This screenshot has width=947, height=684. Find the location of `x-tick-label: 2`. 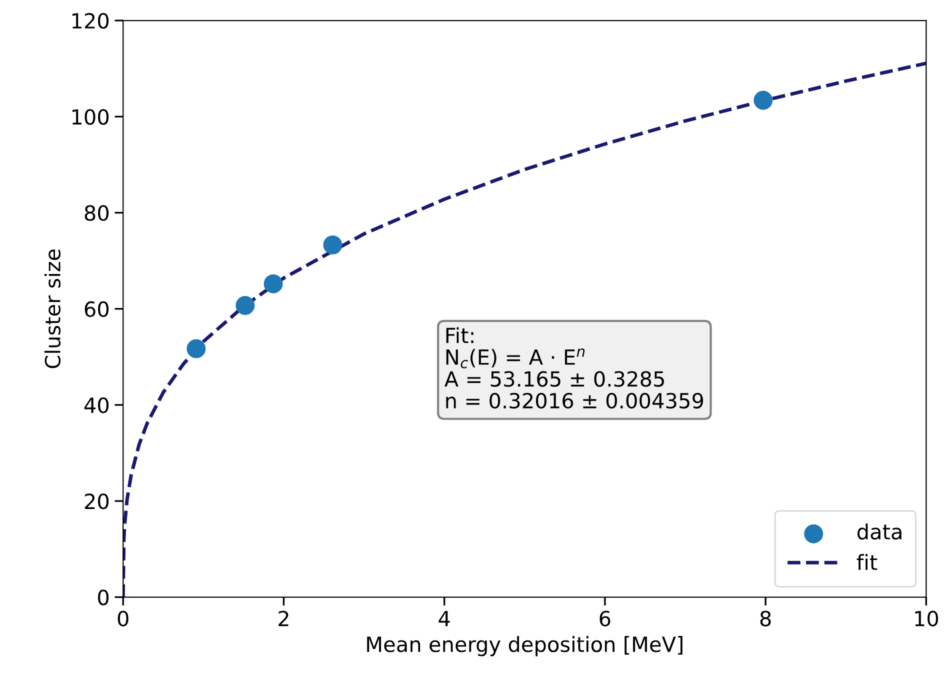

x-tick-label: 2 is located at coordinates (283, 618).